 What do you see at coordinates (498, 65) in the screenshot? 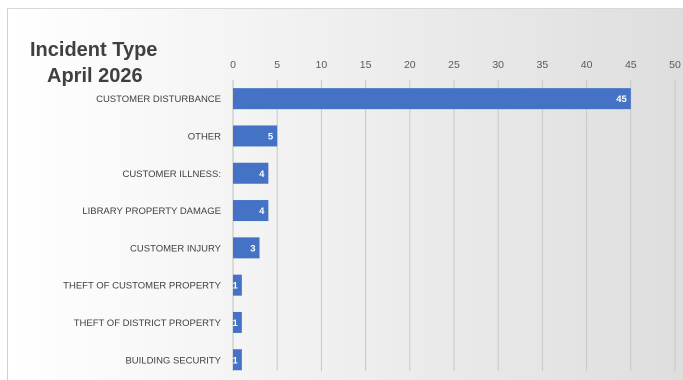
I see `x-tick-label: 30` at bounding box center [498, 65].